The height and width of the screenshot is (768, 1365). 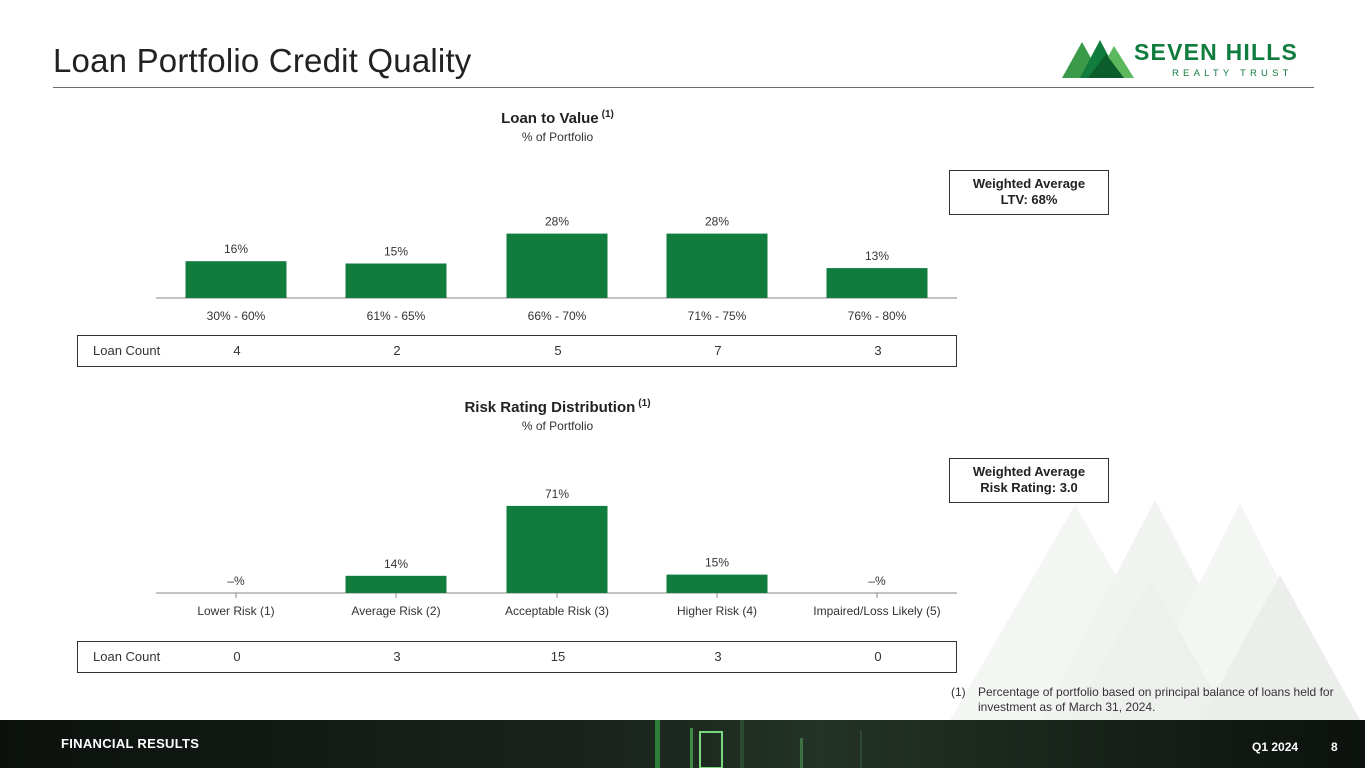 I want to click on title-divider, so click(x=683, y=87).